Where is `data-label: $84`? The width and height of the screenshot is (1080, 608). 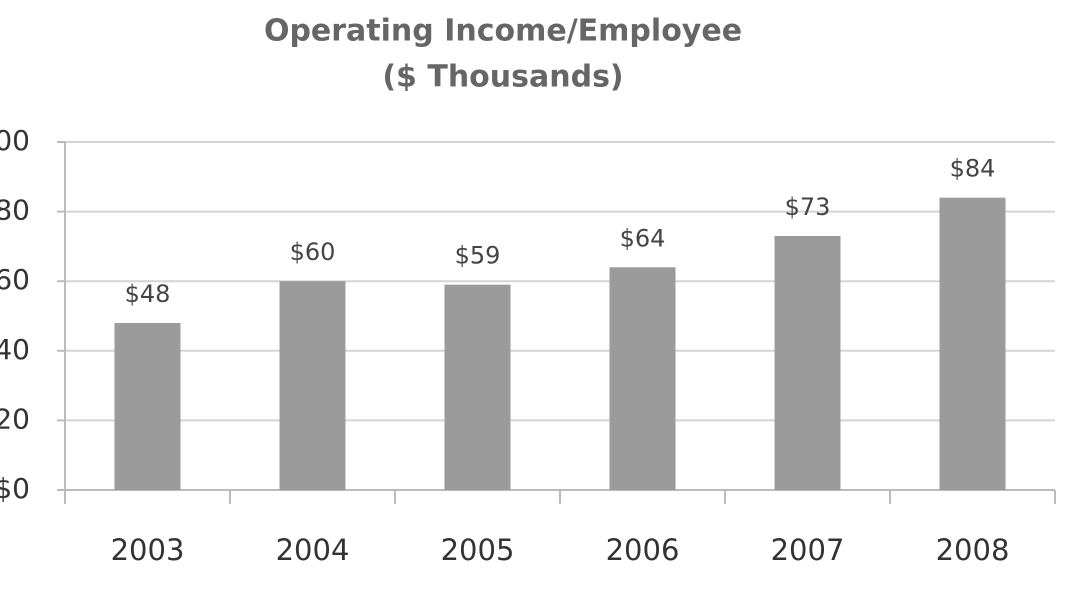
data-label: $84 is located at coordinates (973, 169).